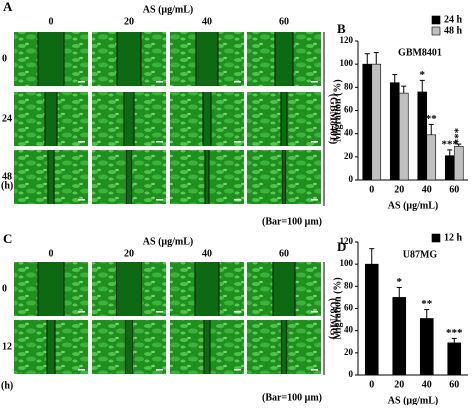 The height and width of the screenshot is (410, 474). I want to click on panel-letter: B, so click(341, 28).